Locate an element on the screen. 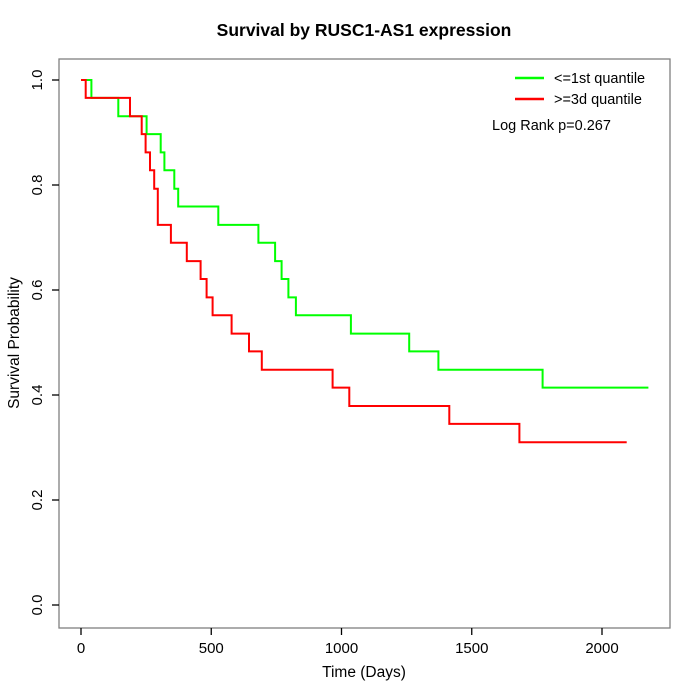 The height and width of the screenshot is (700, 700). log-rank-annotation: Log Rank p=0.267 is located at coordinates (551, 126).